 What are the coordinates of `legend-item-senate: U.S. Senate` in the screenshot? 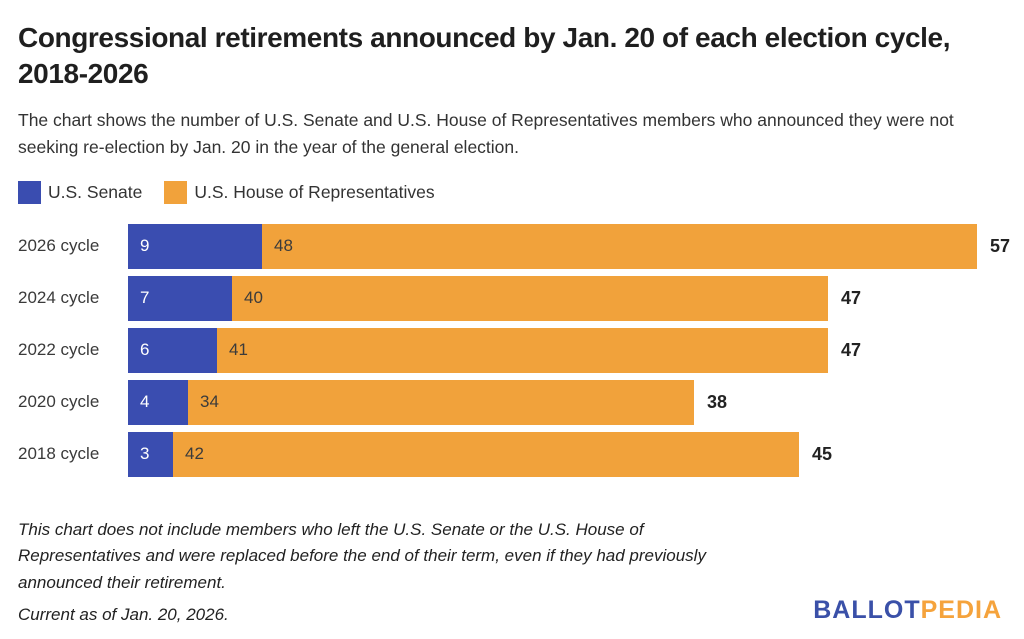 It's located at (80, 192).